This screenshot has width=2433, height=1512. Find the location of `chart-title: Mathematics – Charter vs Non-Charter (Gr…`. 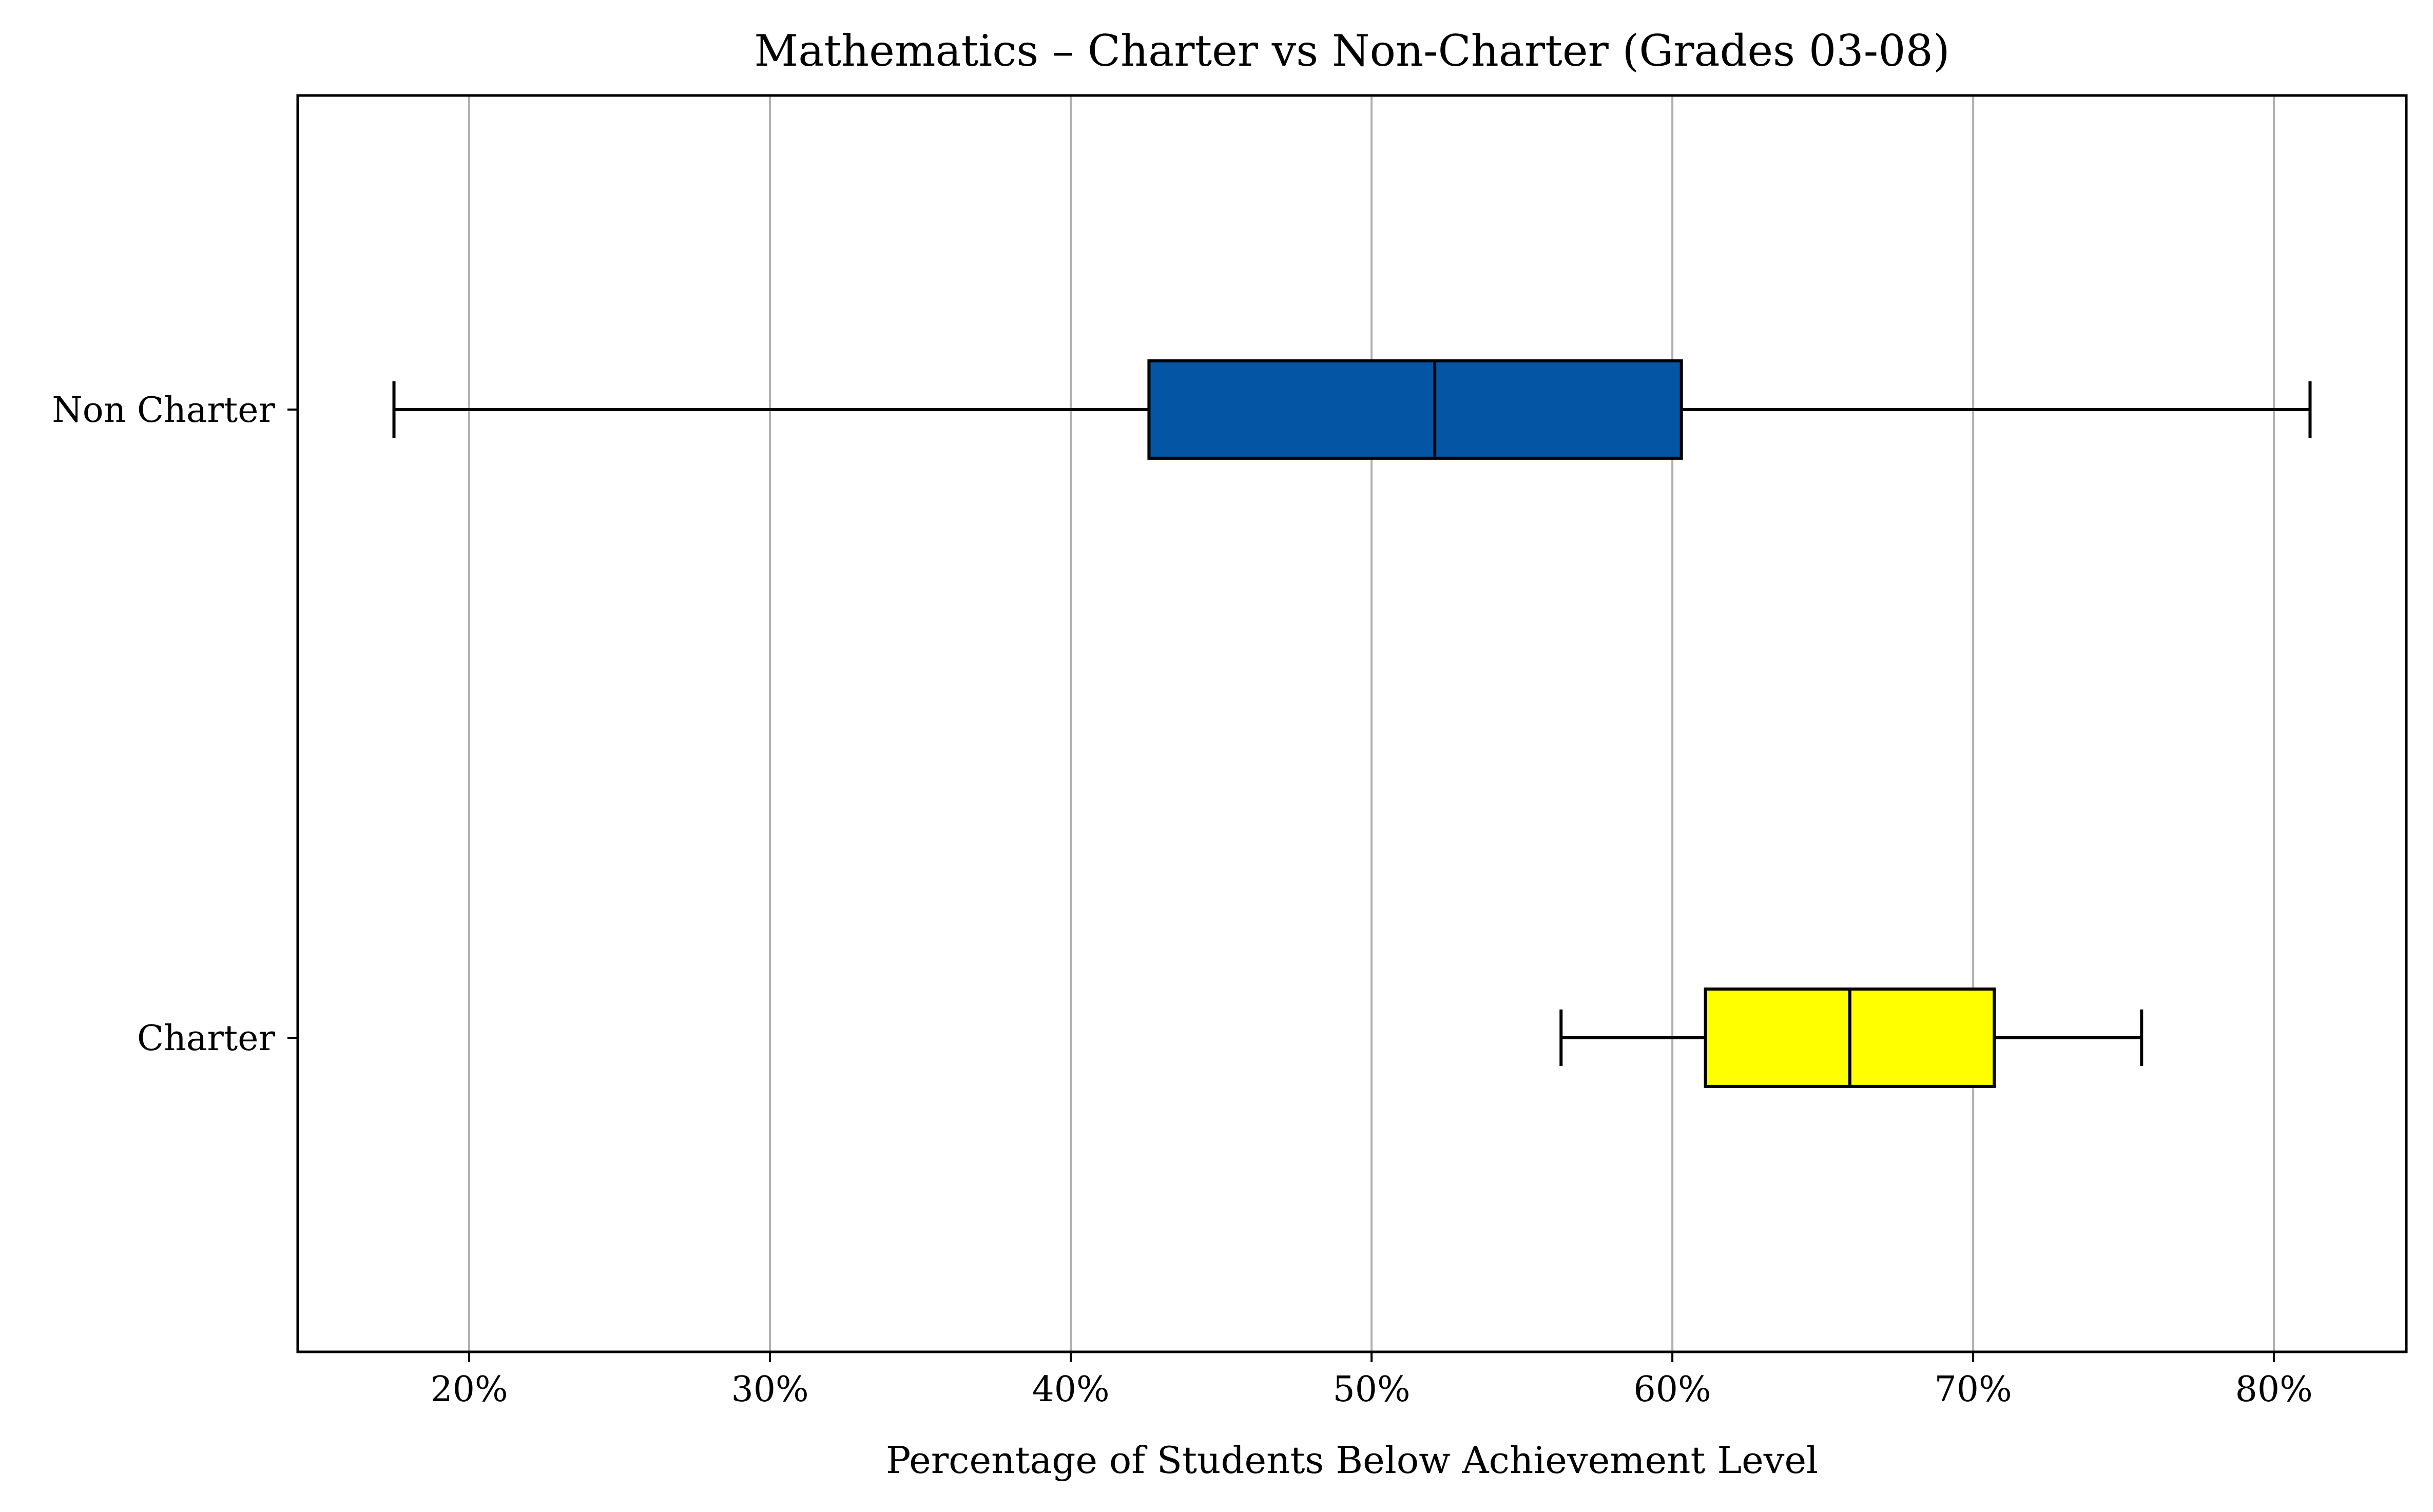

chart-title: Mathematics – Charter vs Non-Charter (Gr… is located at coordinates (1352, 51).